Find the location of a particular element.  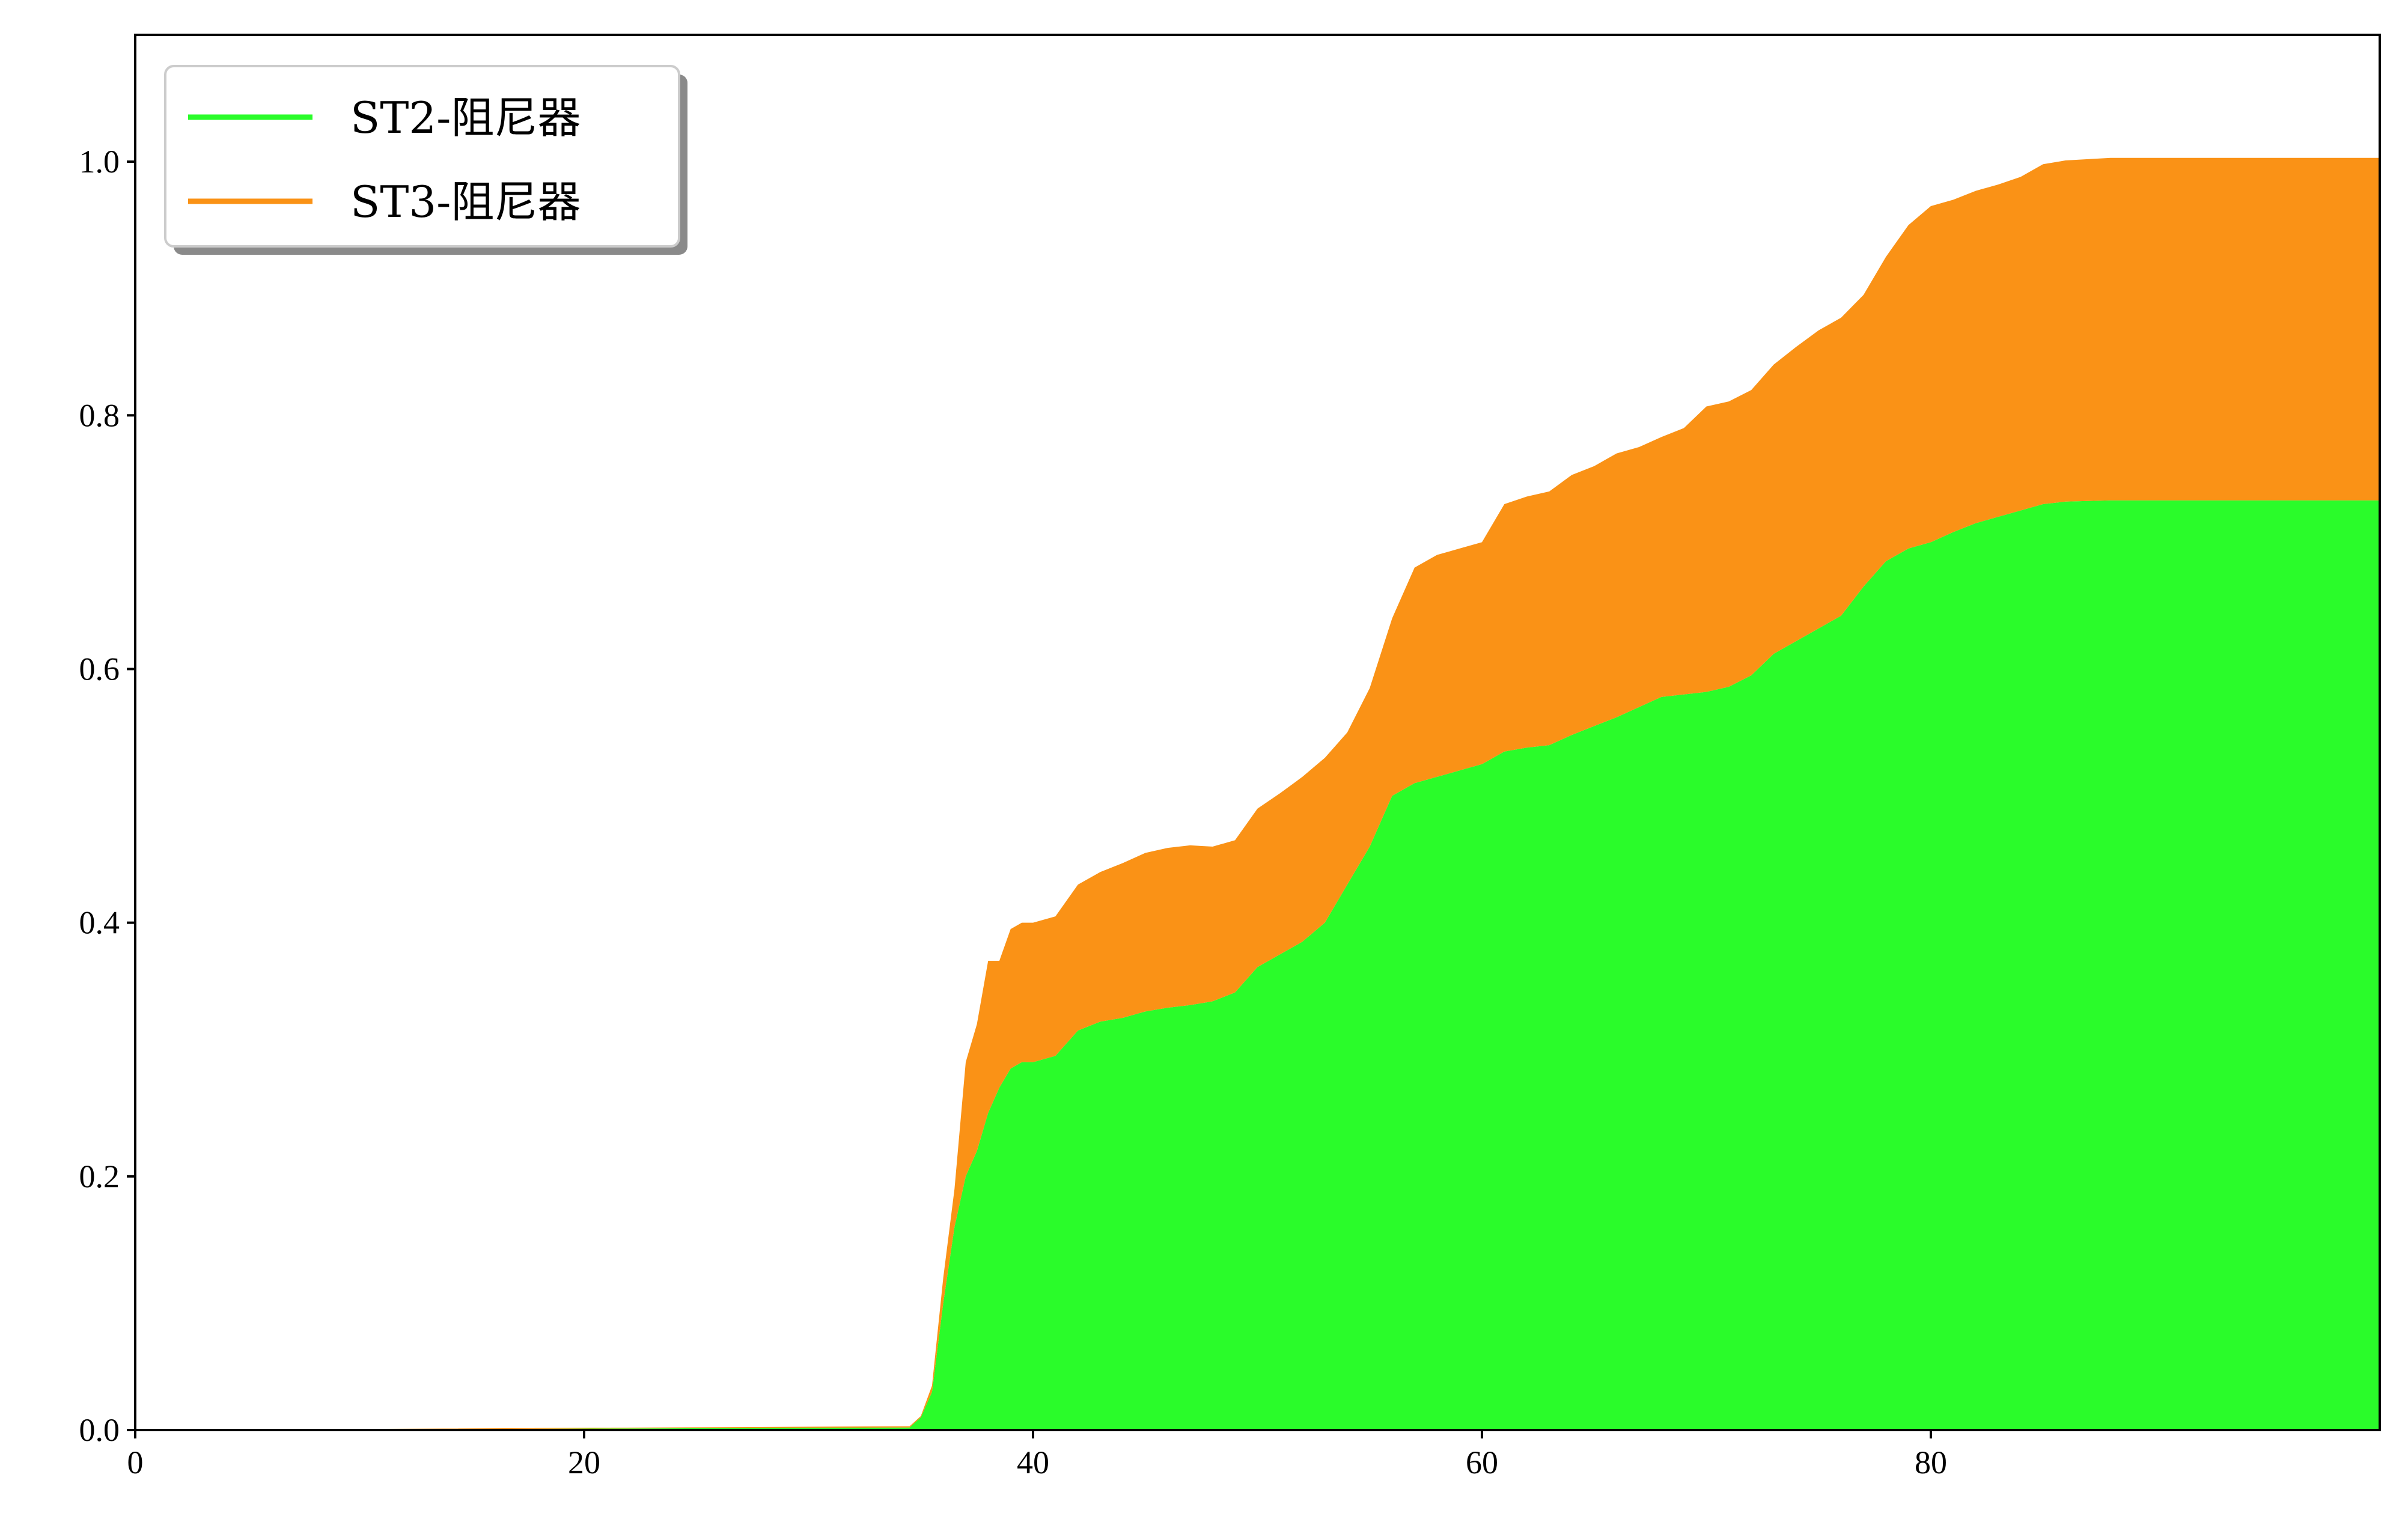

x-tick-label: 20 is located at coordinates (584, 1463).